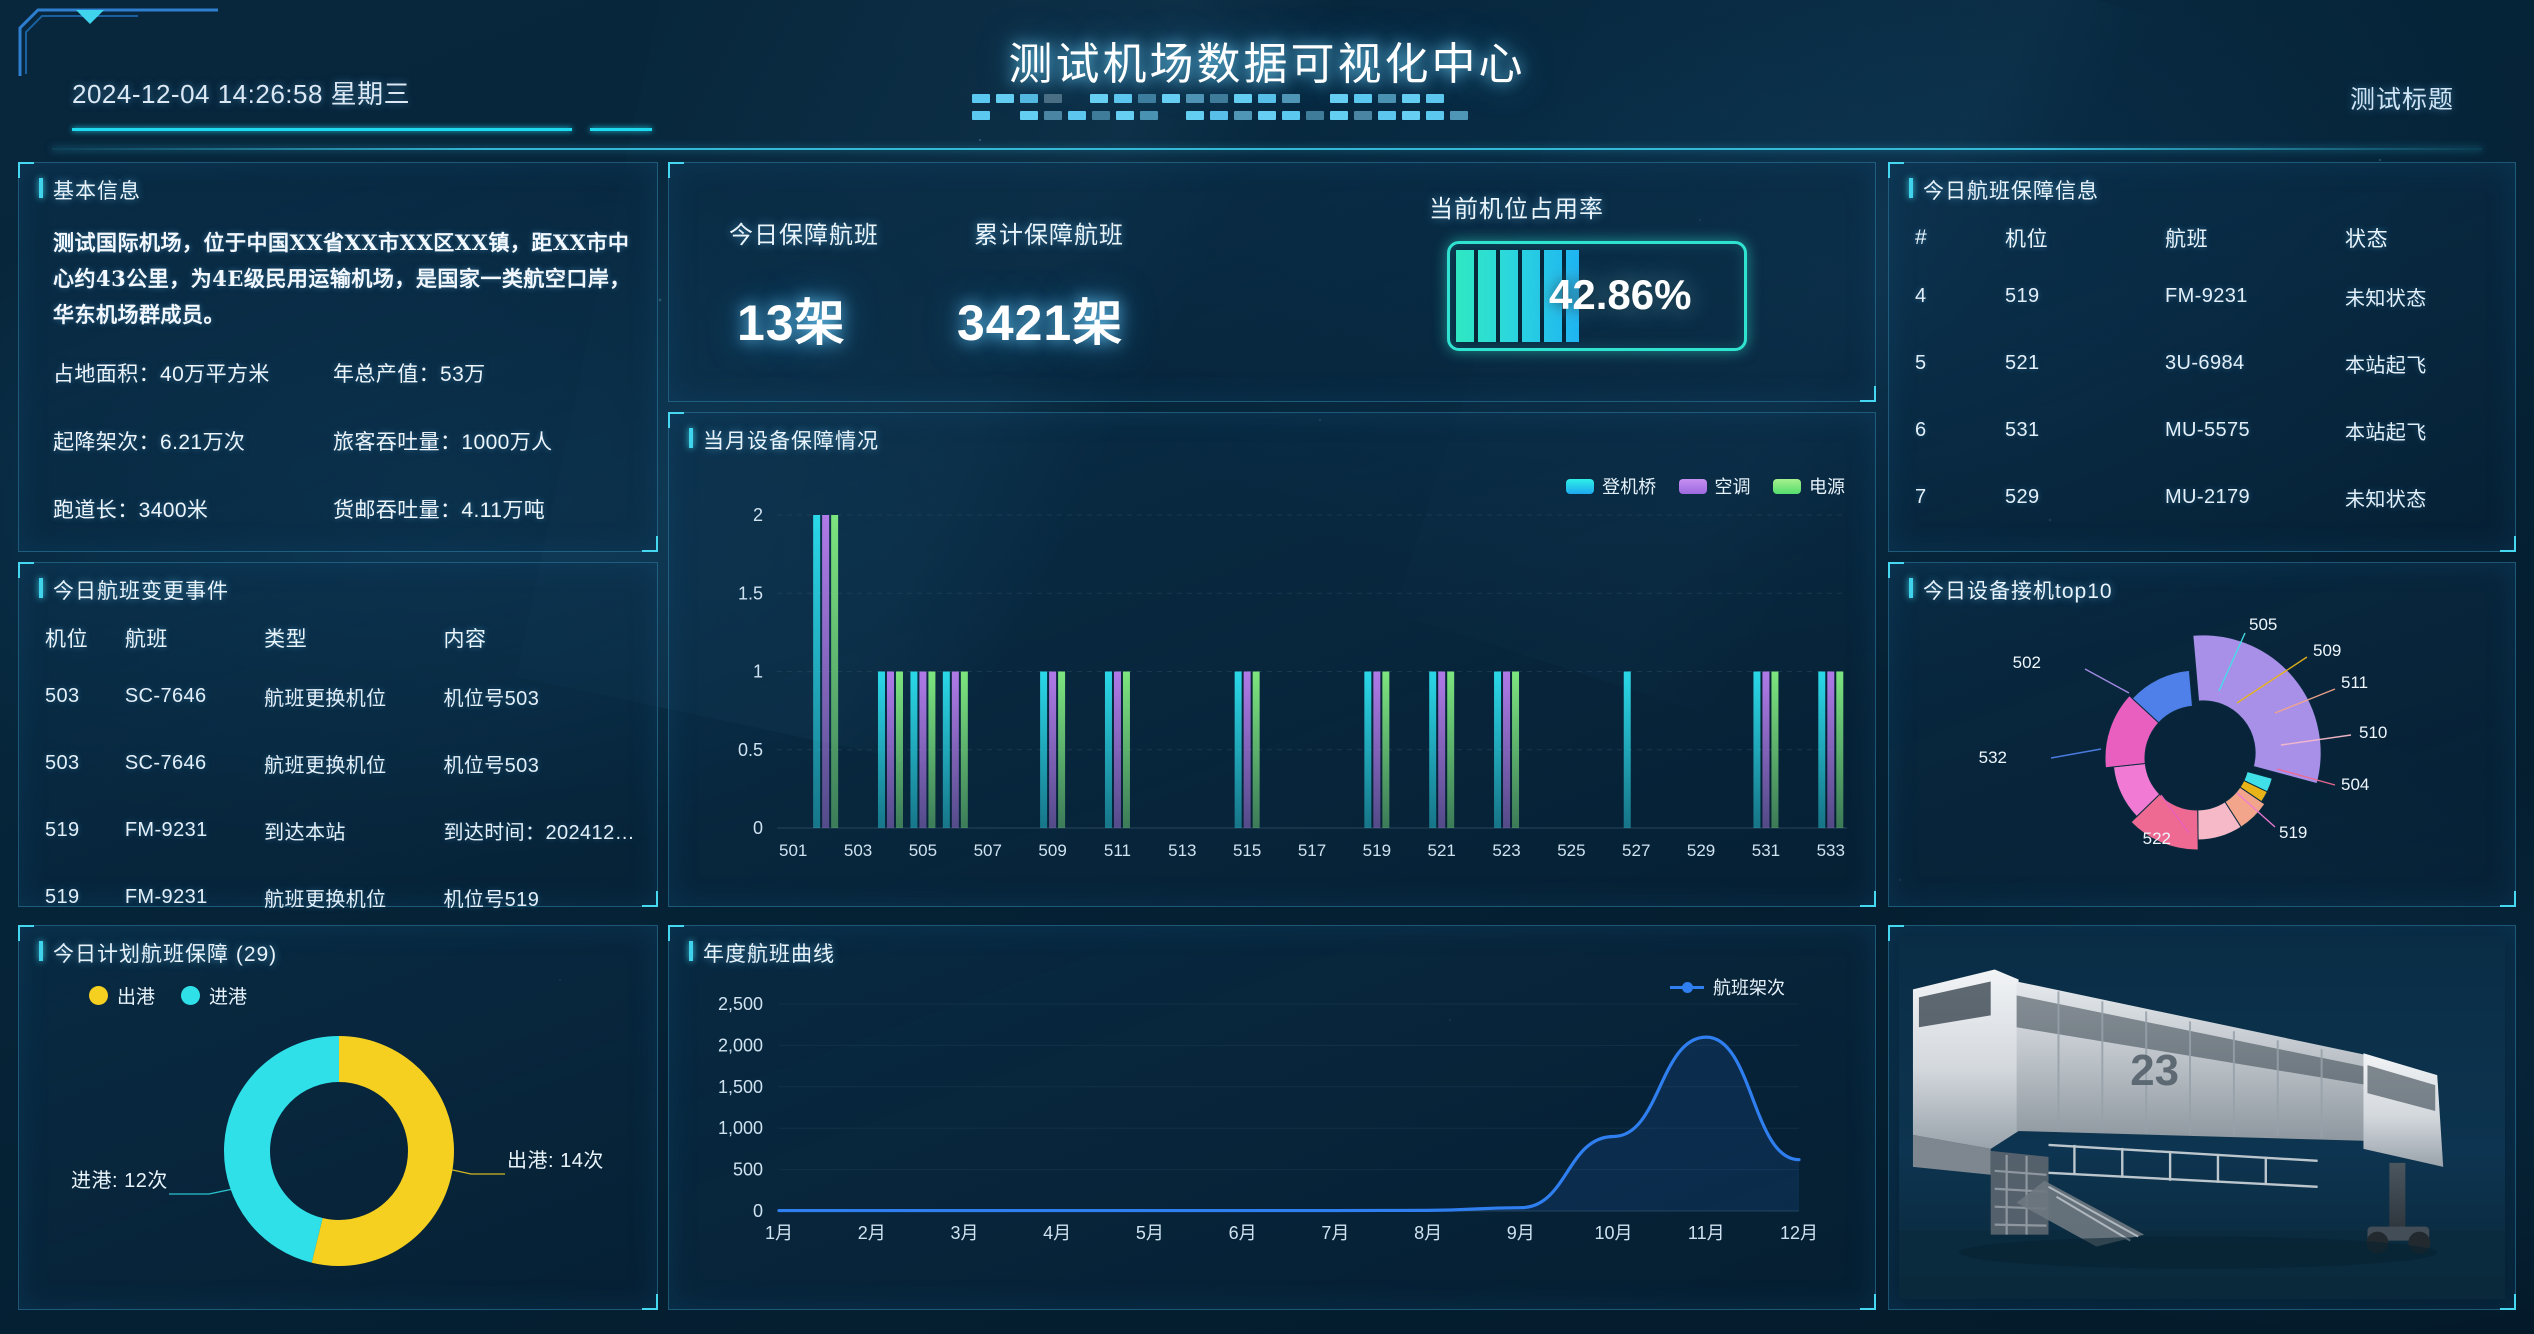  I want to click on svg-text: 1月, so click(779, 1233).